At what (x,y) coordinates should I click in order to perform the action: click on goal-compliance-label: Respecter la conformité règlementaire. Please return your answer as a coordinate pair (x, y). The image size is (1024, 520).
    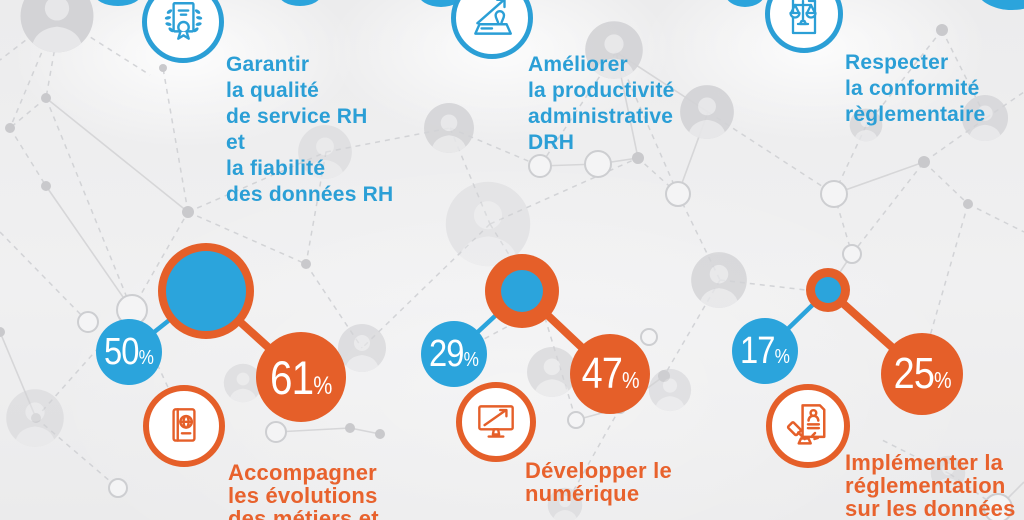
    Looking at the image, I should click on (915, 88).